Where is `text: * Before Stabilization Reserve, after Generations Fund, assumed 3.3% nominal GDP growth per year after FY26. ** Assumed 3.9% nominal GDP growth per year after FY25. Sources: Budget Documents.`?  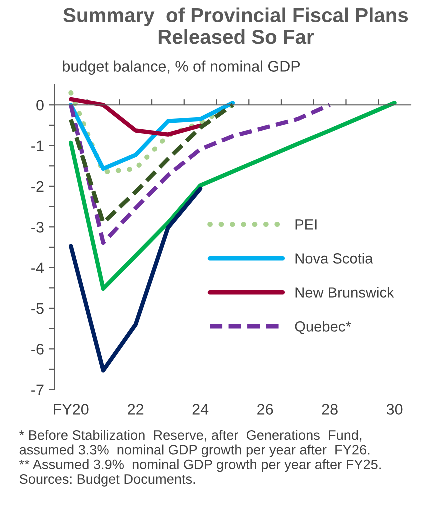
text: * Before Stabilization Reserve, after Generations Fund, assumed 3.3% nominal GDP growth per year after FY26. ** Assumed 3.9% nominal GDP growth per year after FY25. Sources: Budget Documents. is located at coordinates (200, 458).